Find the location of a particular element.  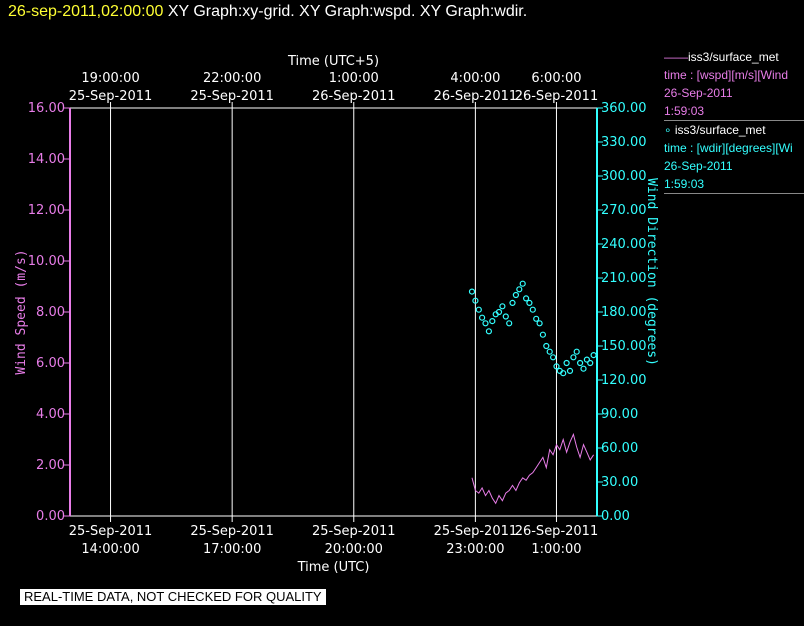

y-right-tick-label: 150.00 is located at coordinates (624, 346).